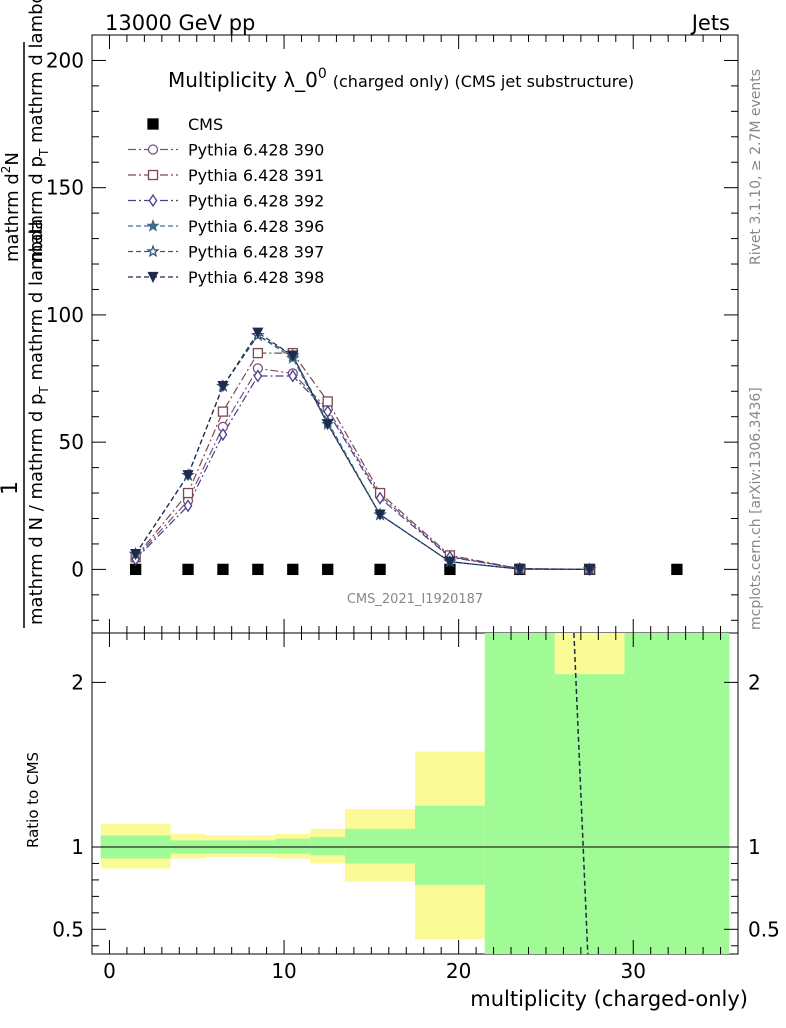 The width and height of the screenshot is (786, 1028). What do you see at coordinates (33, 800) in the screenshot?
I see `ylabel-ratio: Ratio to CMS` at bounding box center [33, 800].